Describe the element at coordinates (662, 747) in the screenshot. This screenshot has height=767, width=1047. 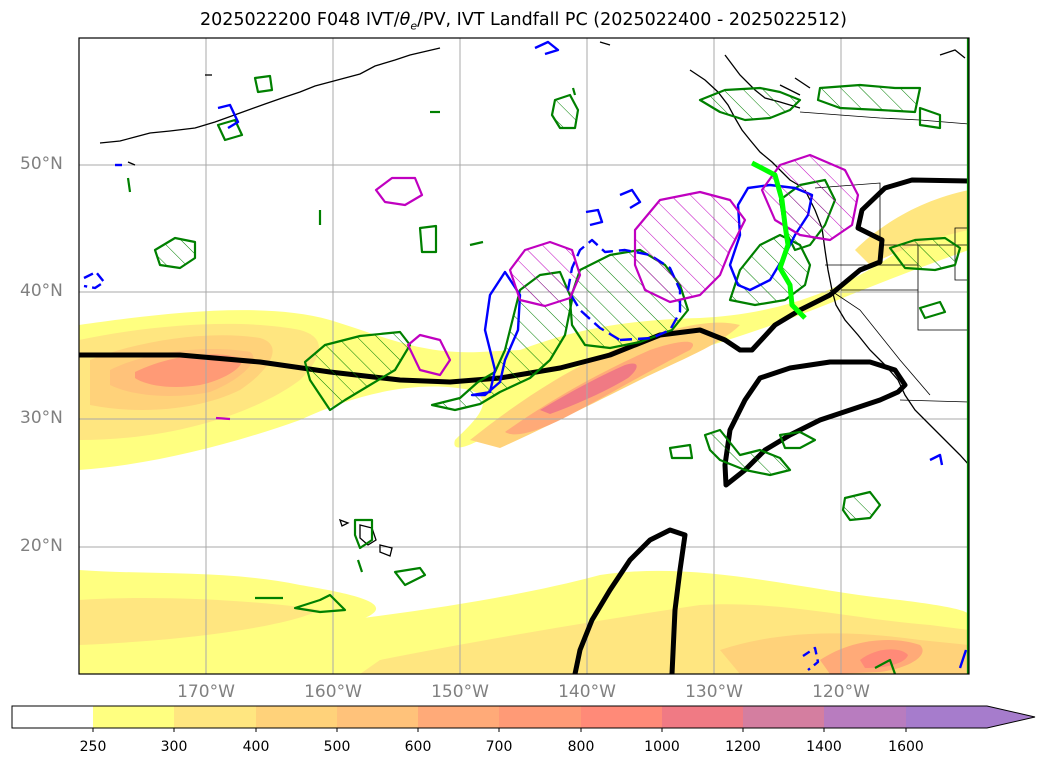
I see `colorbar-tick-label: 1000` at that location.